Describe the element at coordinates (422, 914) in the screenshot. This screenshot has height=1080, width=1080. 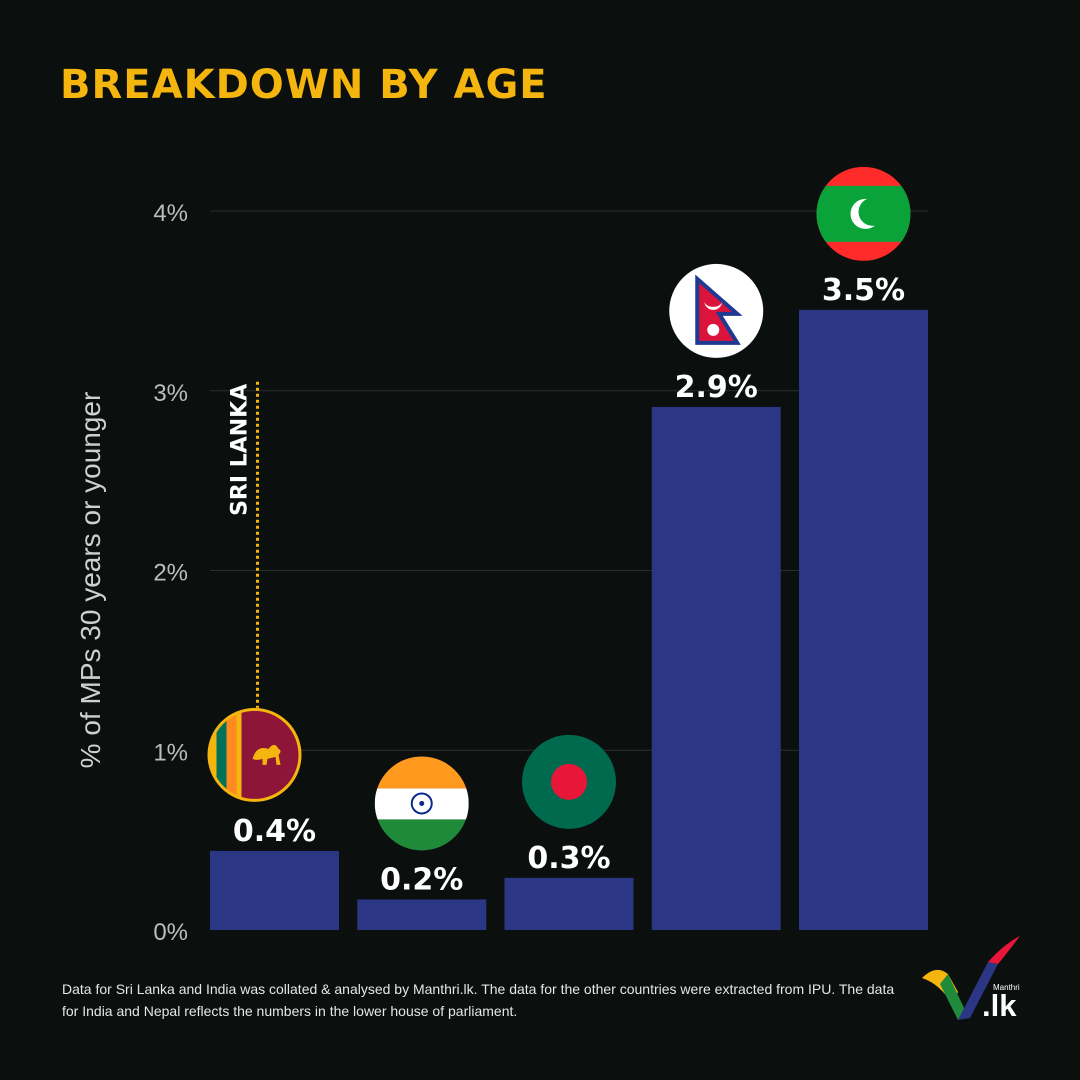
I see `bar-india` at that location.